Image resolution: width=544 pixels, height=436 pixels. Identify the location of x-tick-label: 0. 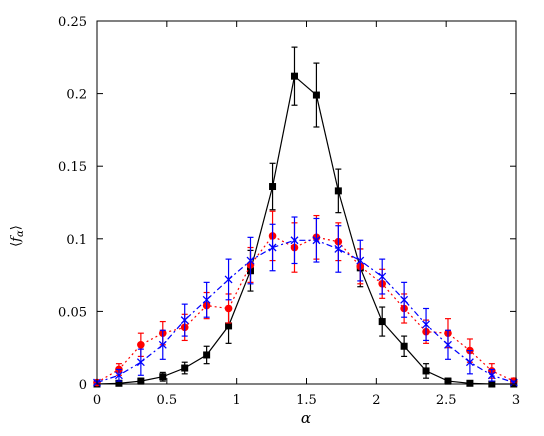
(97, 400).